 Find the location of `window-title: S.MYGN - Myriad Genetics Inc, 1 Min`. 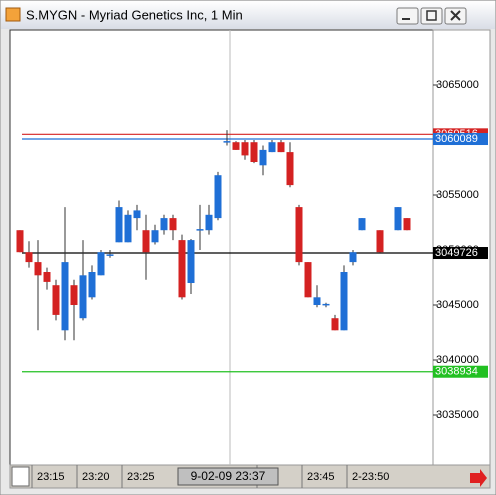

window-title: S.MYGN - Myriad Genetics Inc, 1 Min is located at coordinates (134, 14).